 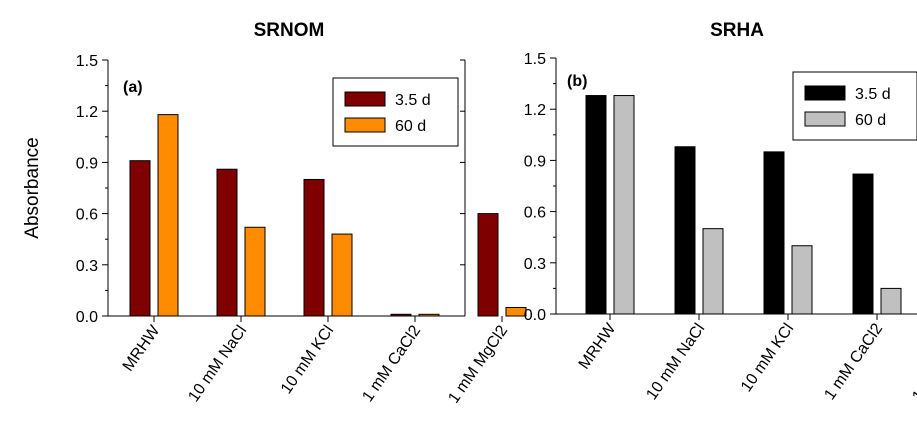 What do you see at coordinates (133, 87) in the screenshot?
I see `panel-label: (a)` at bounding box center [133, 87].